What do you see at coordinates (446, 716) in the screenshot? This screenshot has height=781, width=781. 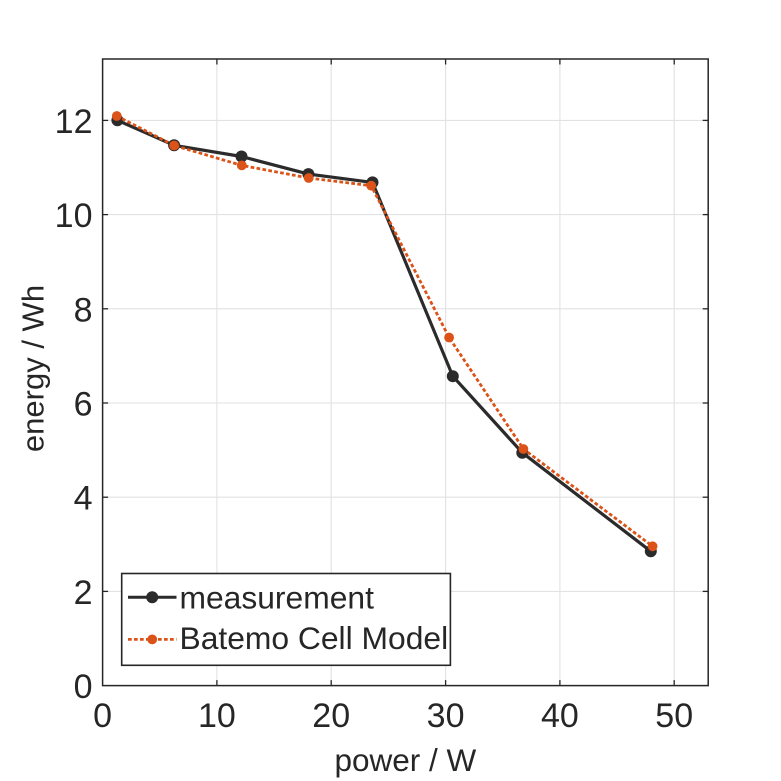 I see `svg-text: 30` at bounding box center [446, 716].